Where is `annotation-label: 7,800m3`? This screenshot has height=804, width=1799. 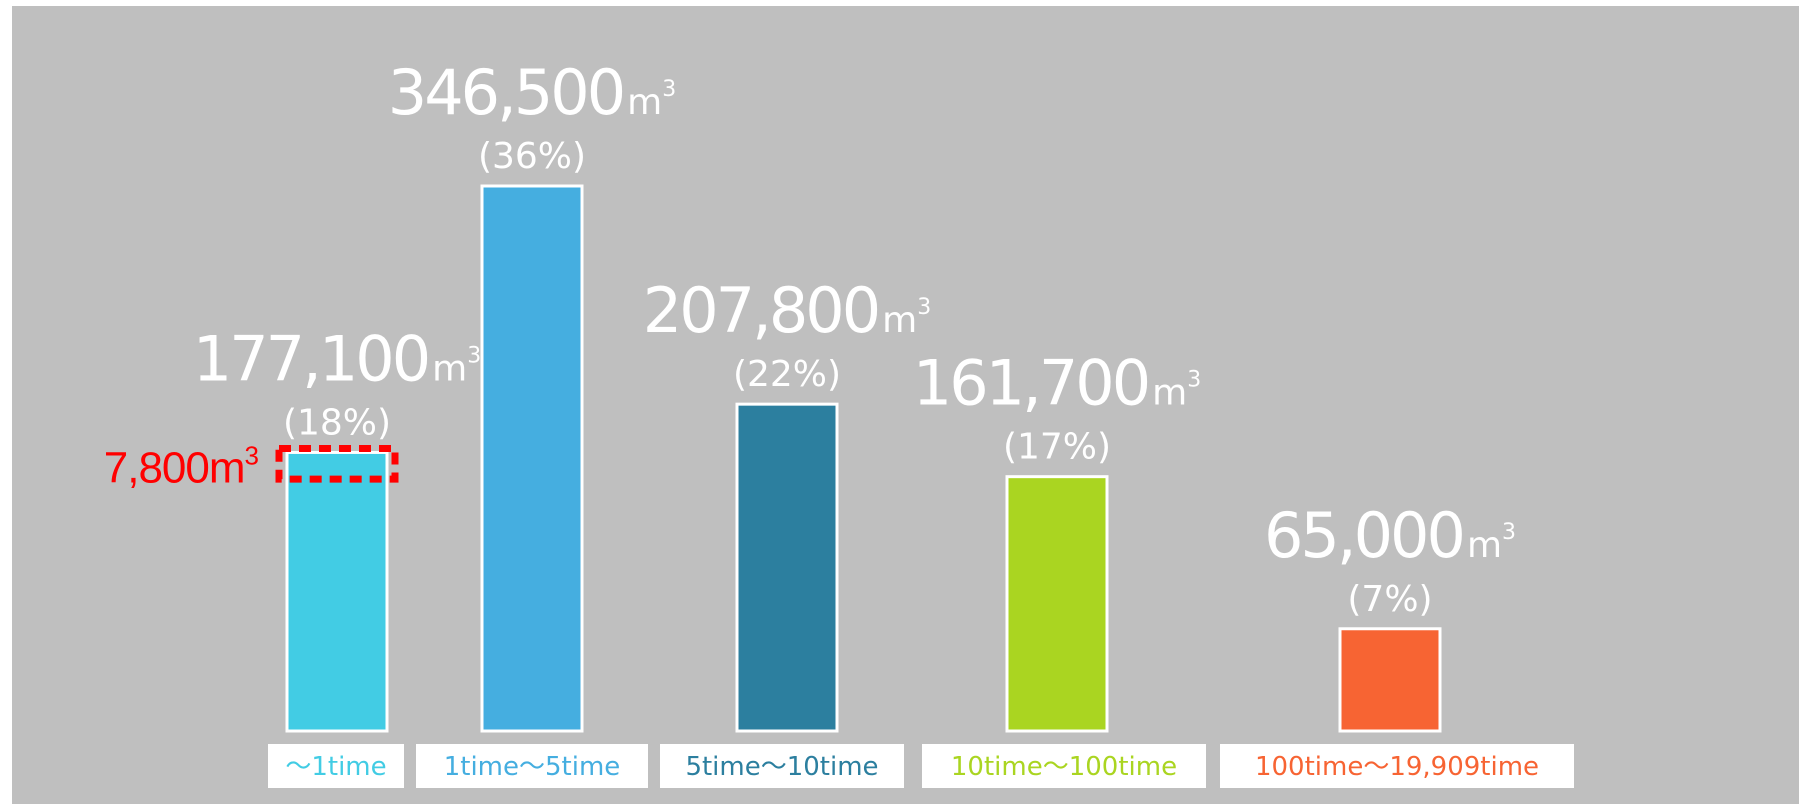
annotation-label: 7,800m3 is located at coordinates (181, 466).